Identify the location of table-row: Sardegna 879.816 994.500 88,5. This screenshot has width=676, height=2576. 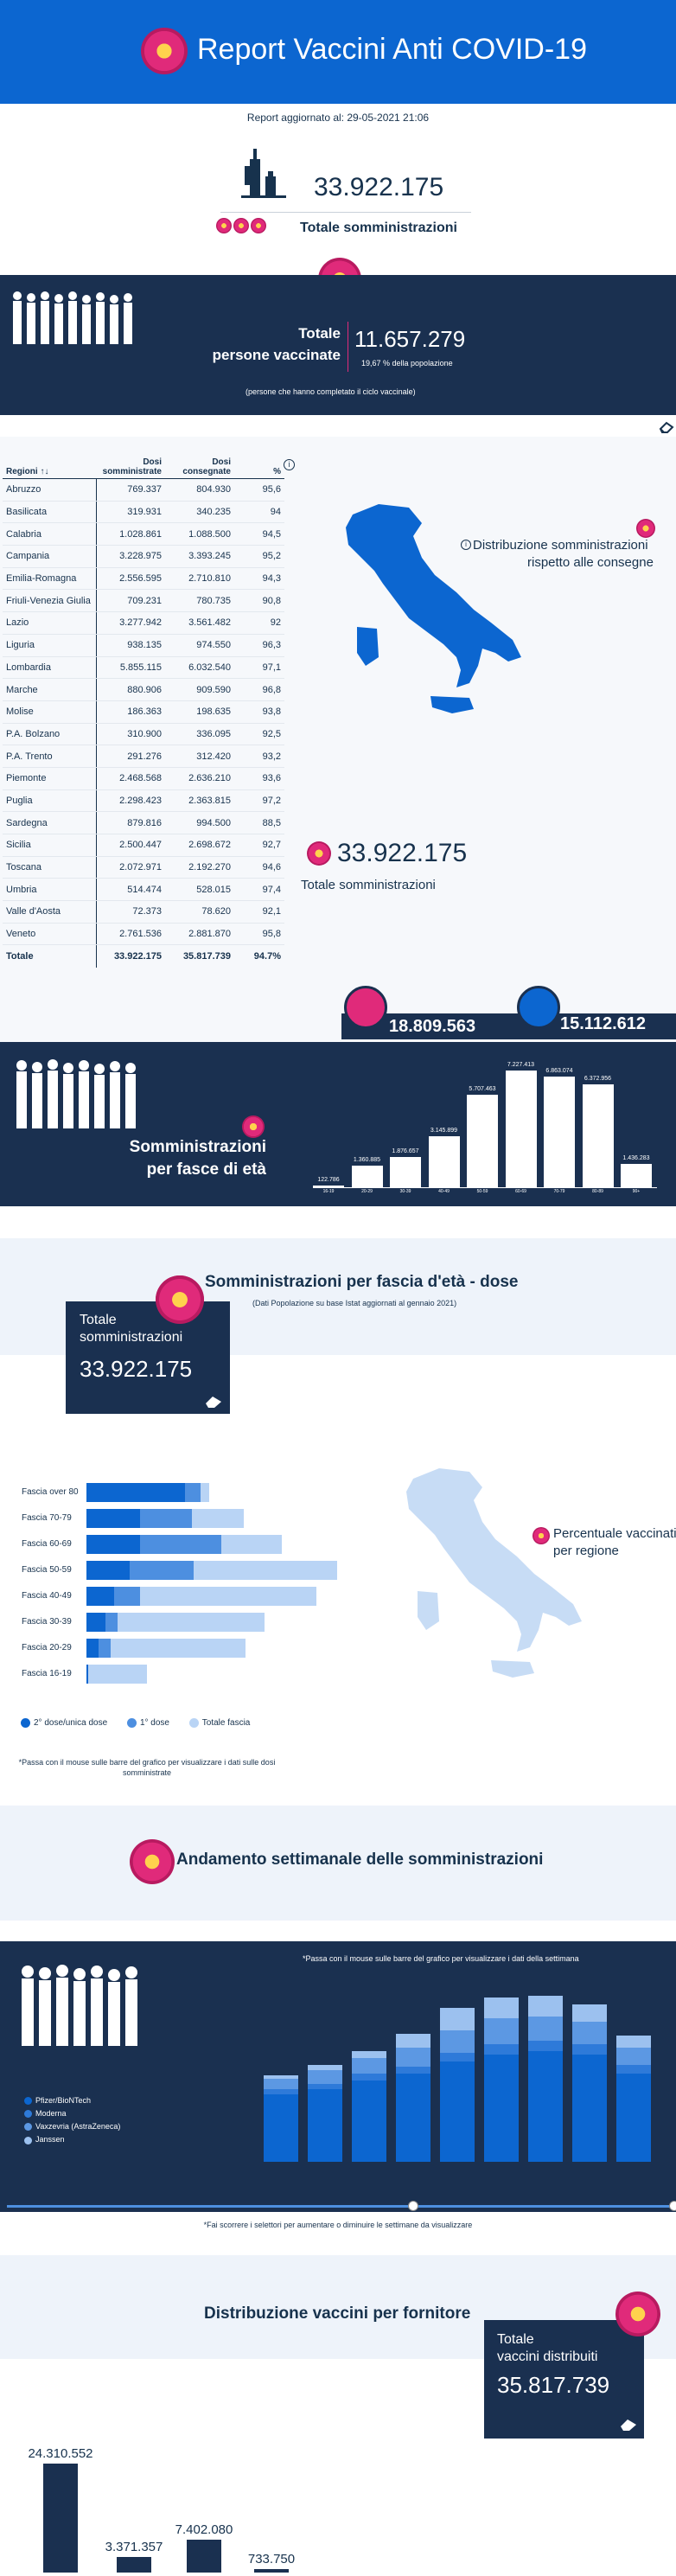
(143, 823).